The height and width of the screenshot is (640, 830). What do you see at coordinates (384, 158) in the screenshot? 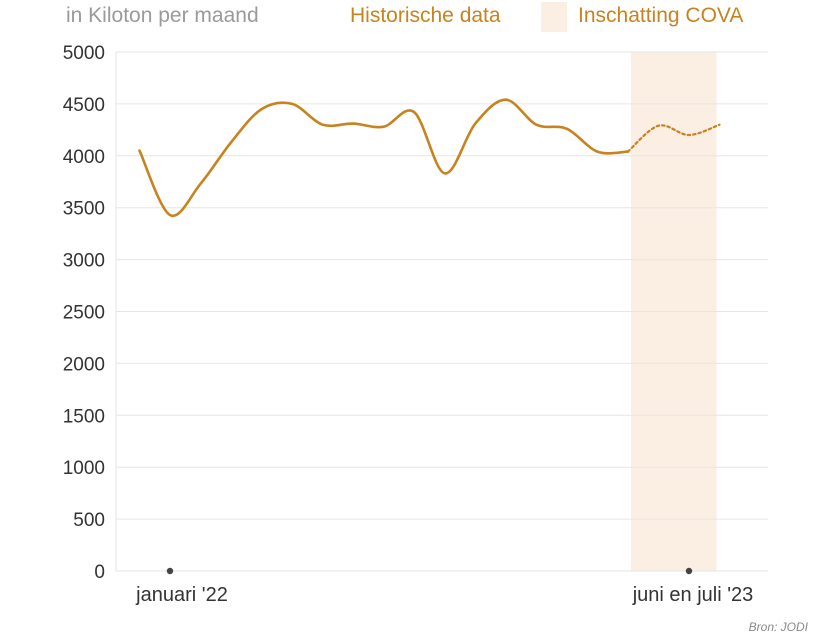
I see `historic-series-line` at bounding box center [384, 158].